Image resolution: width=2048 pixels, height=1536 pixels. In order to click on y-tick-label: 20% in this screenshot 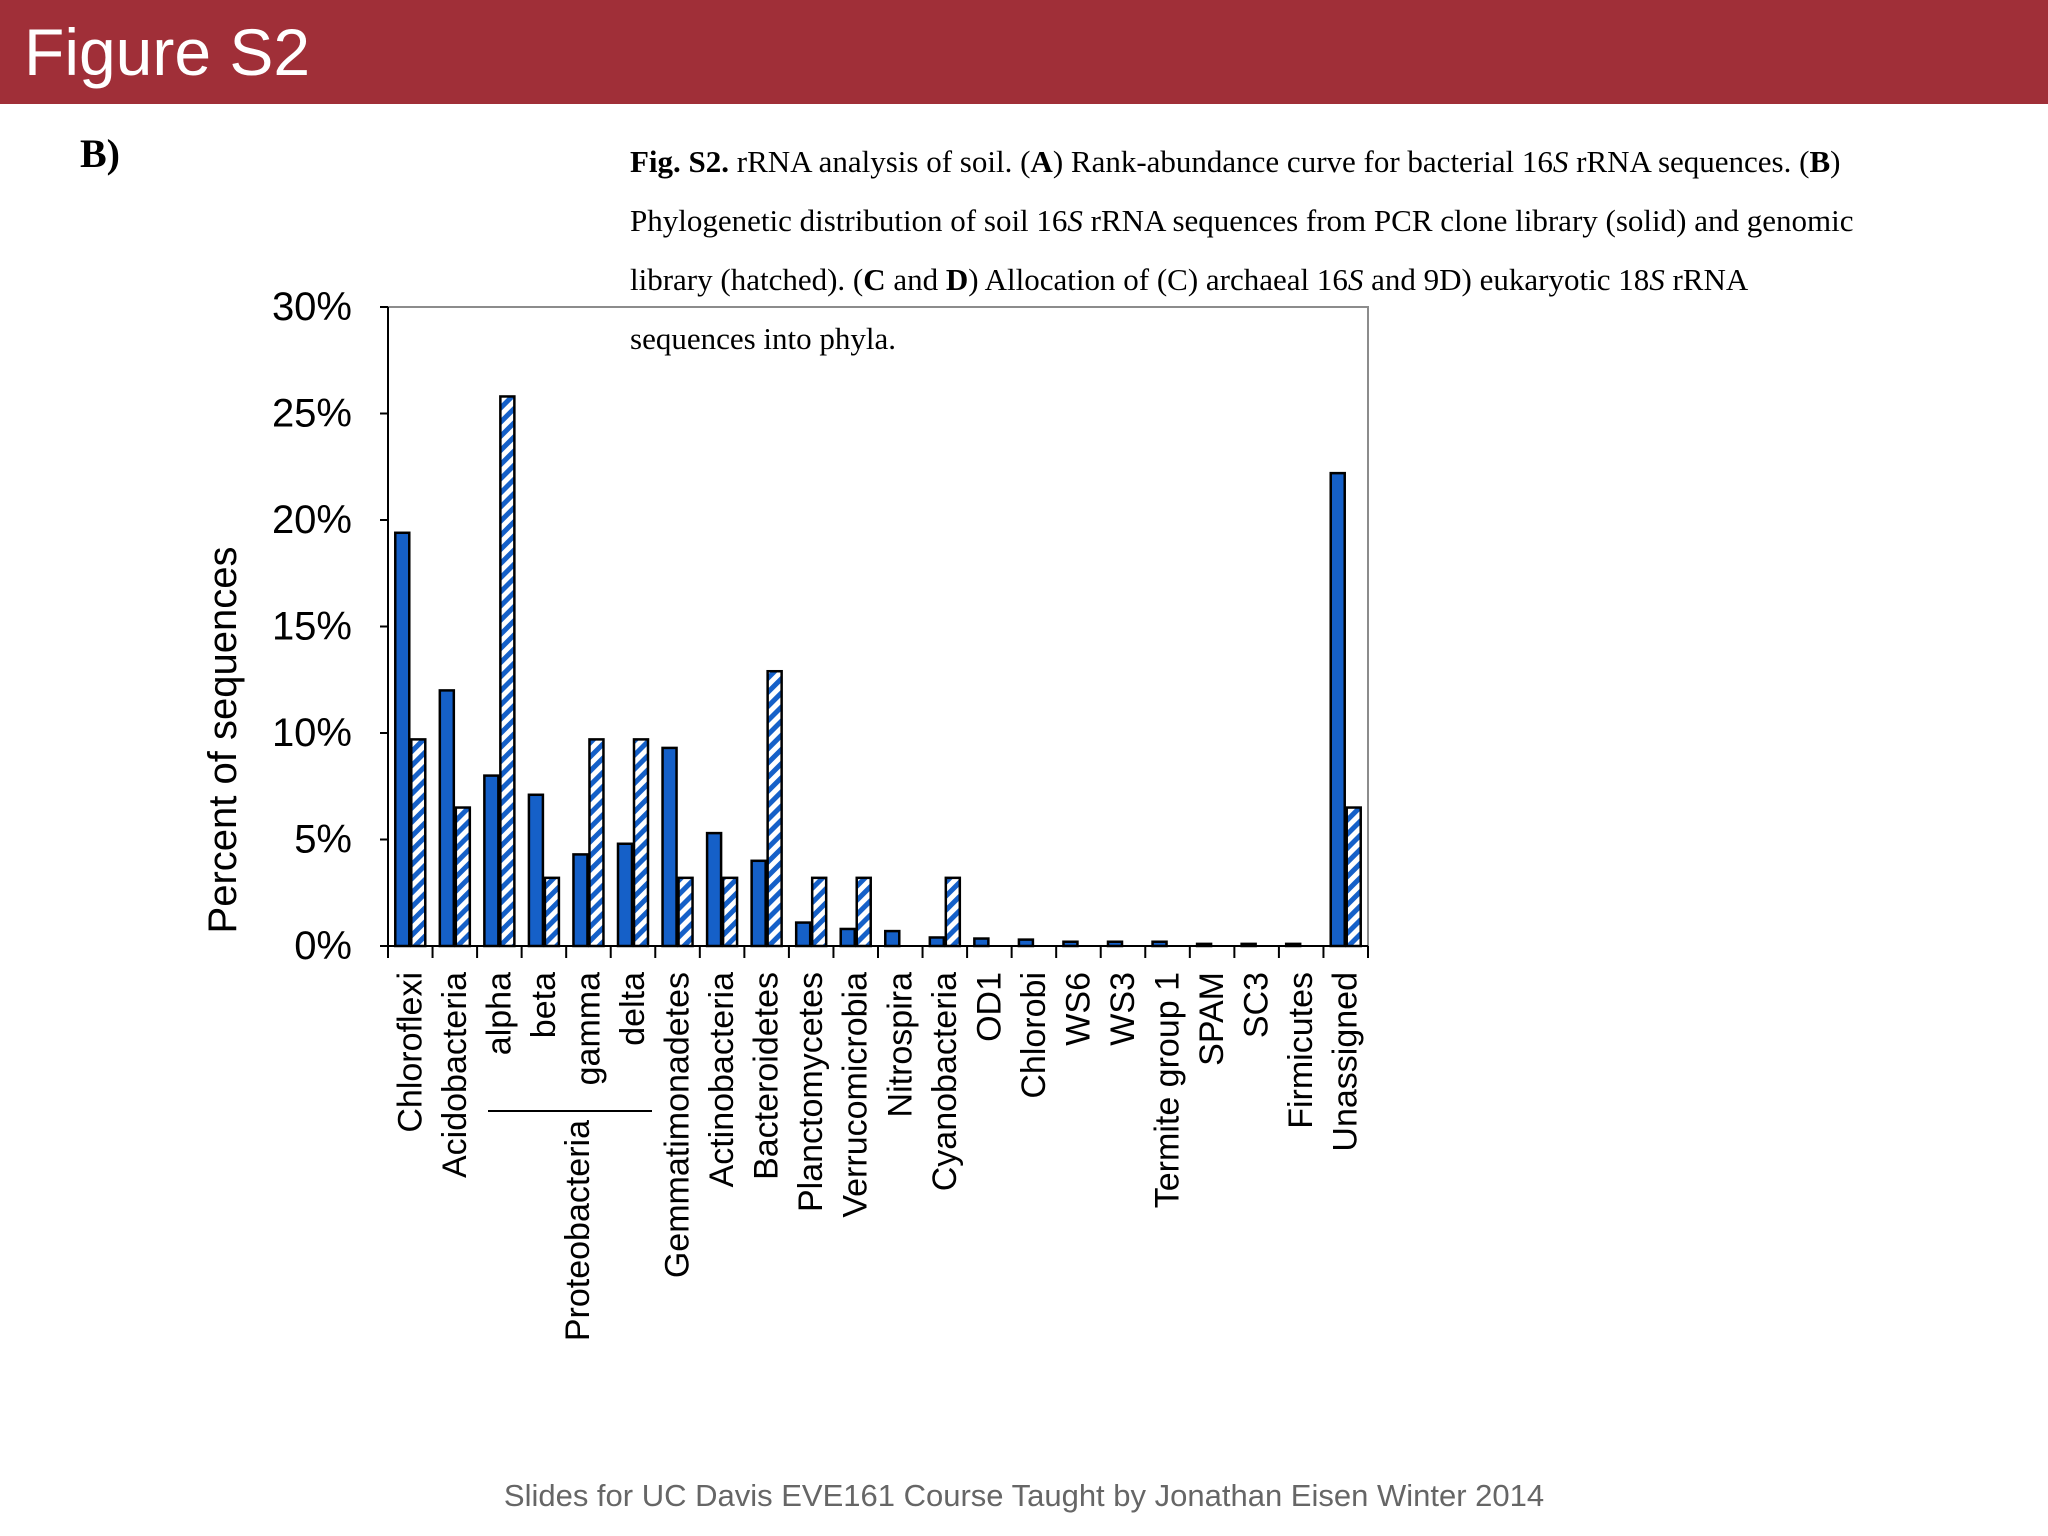, I will do `click(312, 520)`.